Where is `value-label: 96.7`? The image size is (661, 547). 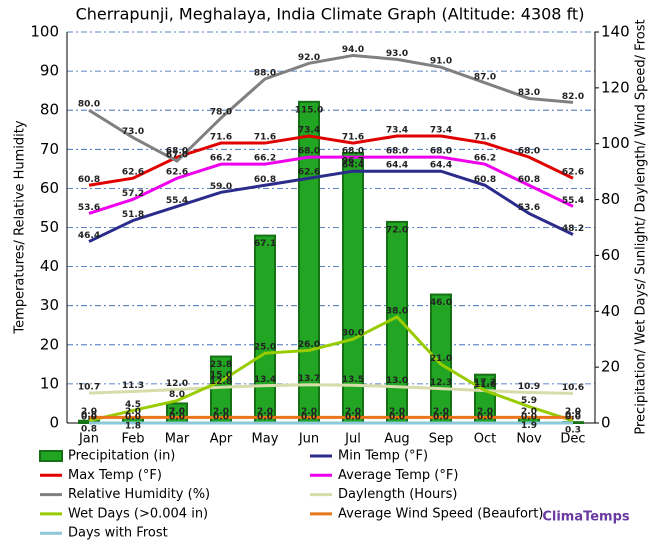 value-label: 96.7 is located at coordinates (353, 161).